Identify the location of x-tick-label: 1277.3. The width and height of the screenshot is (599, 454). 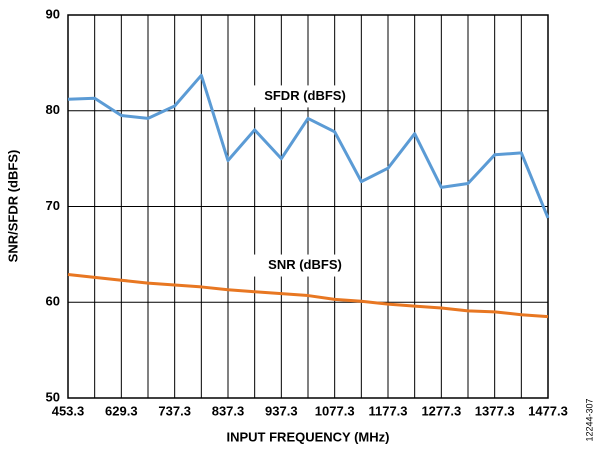
(441, 410).